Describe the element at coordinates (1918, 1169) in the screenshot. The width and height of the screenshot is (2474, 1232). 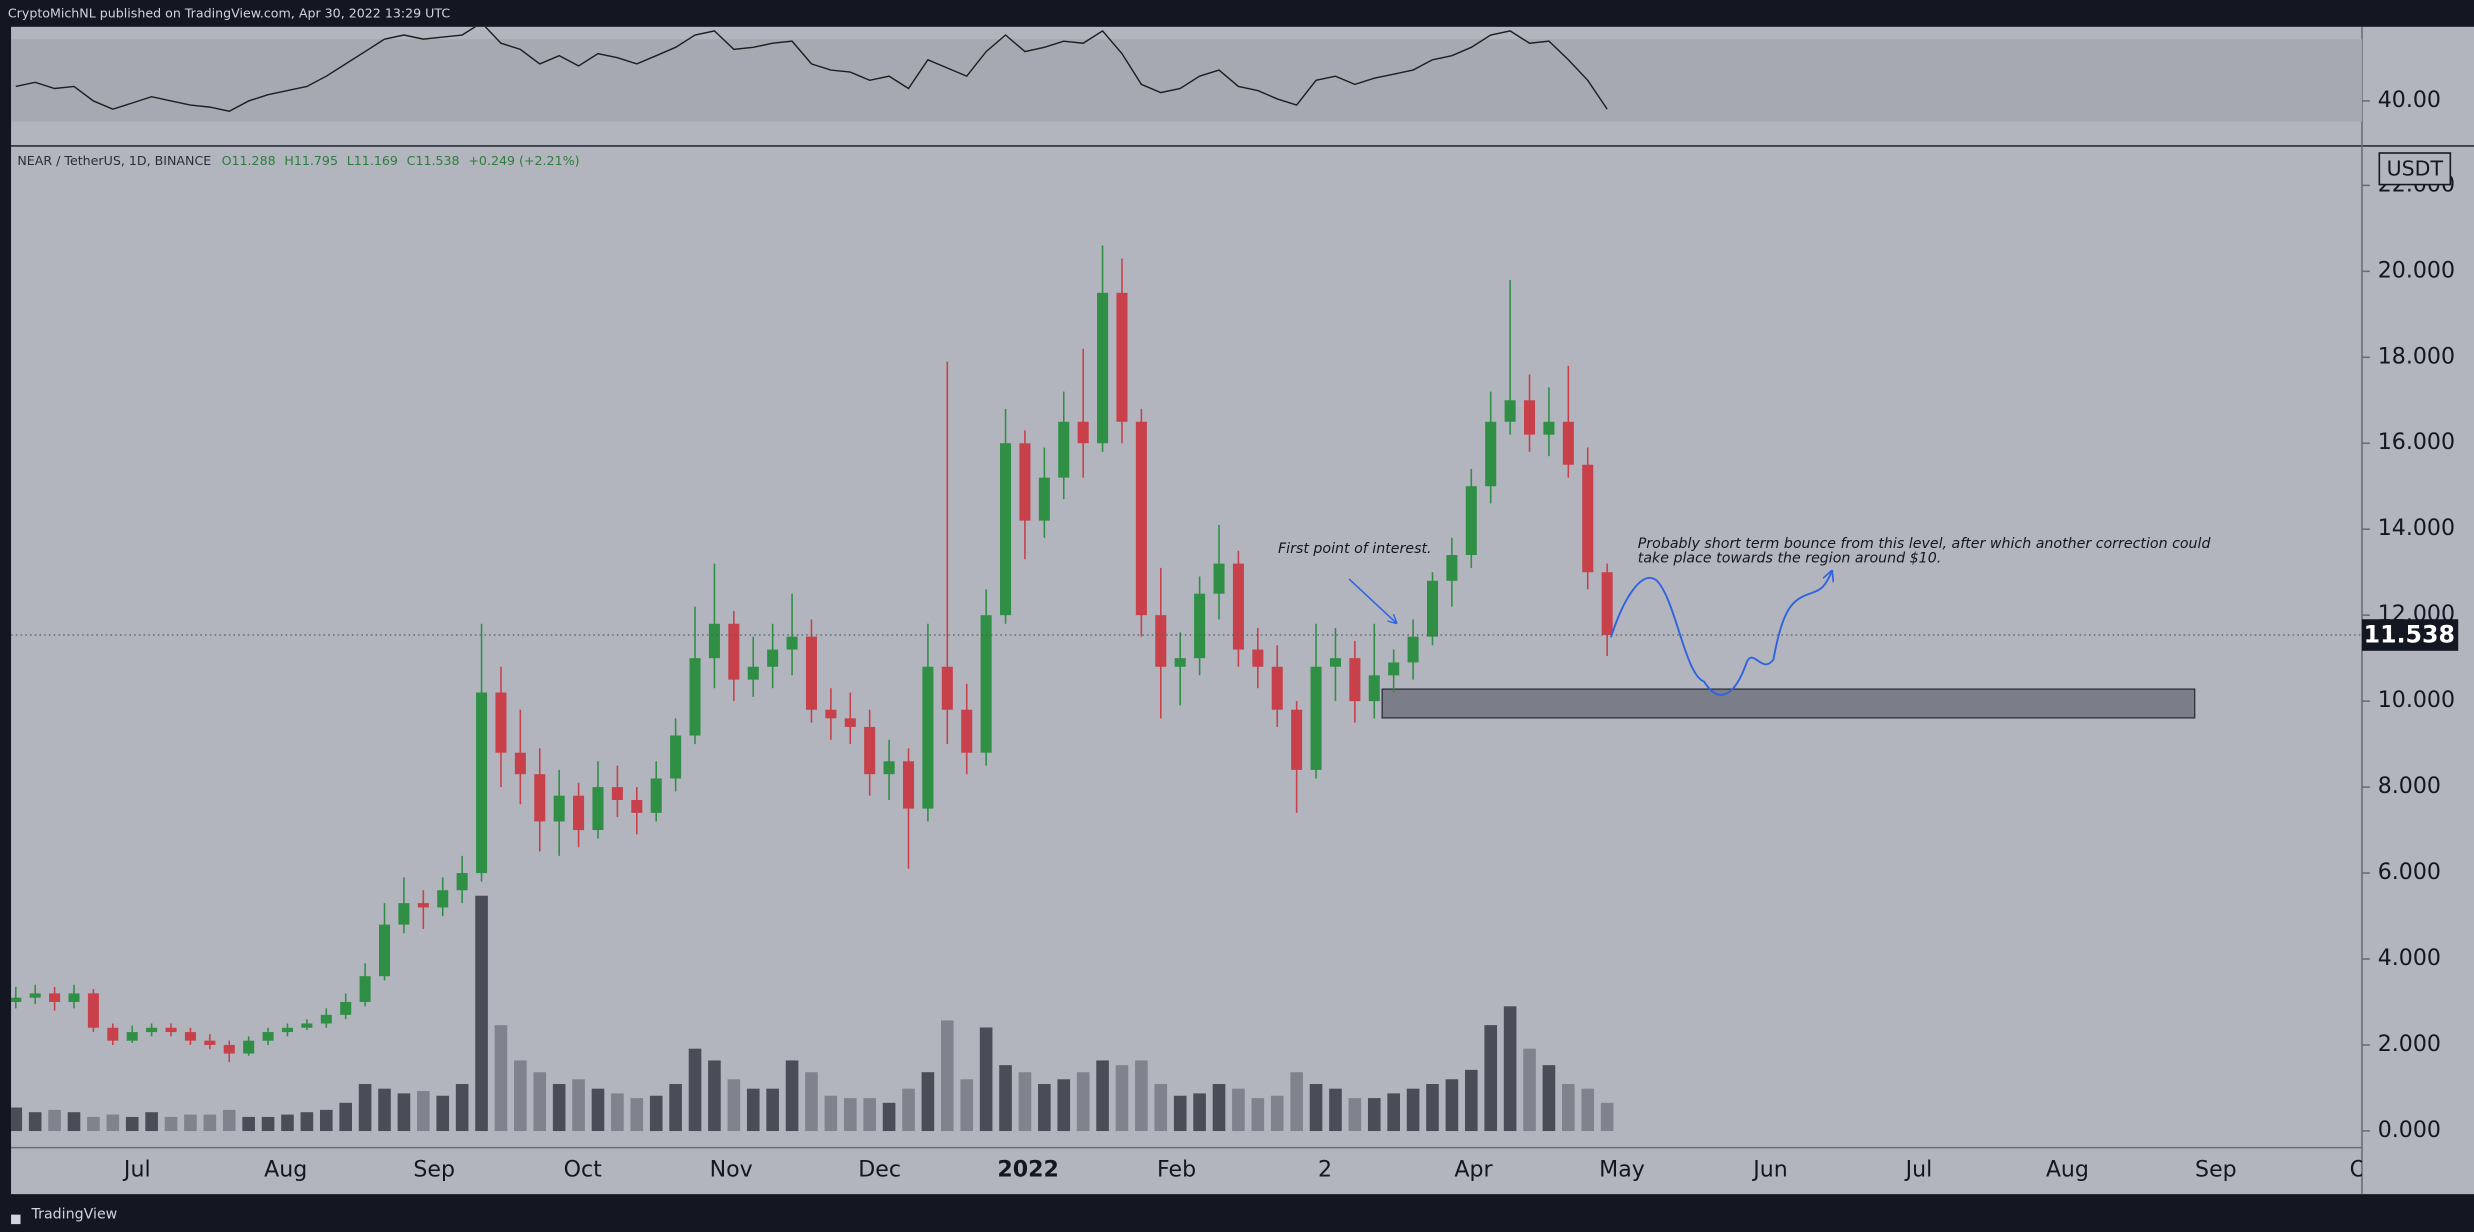
I see `x-tick-label: Jul` at that location.